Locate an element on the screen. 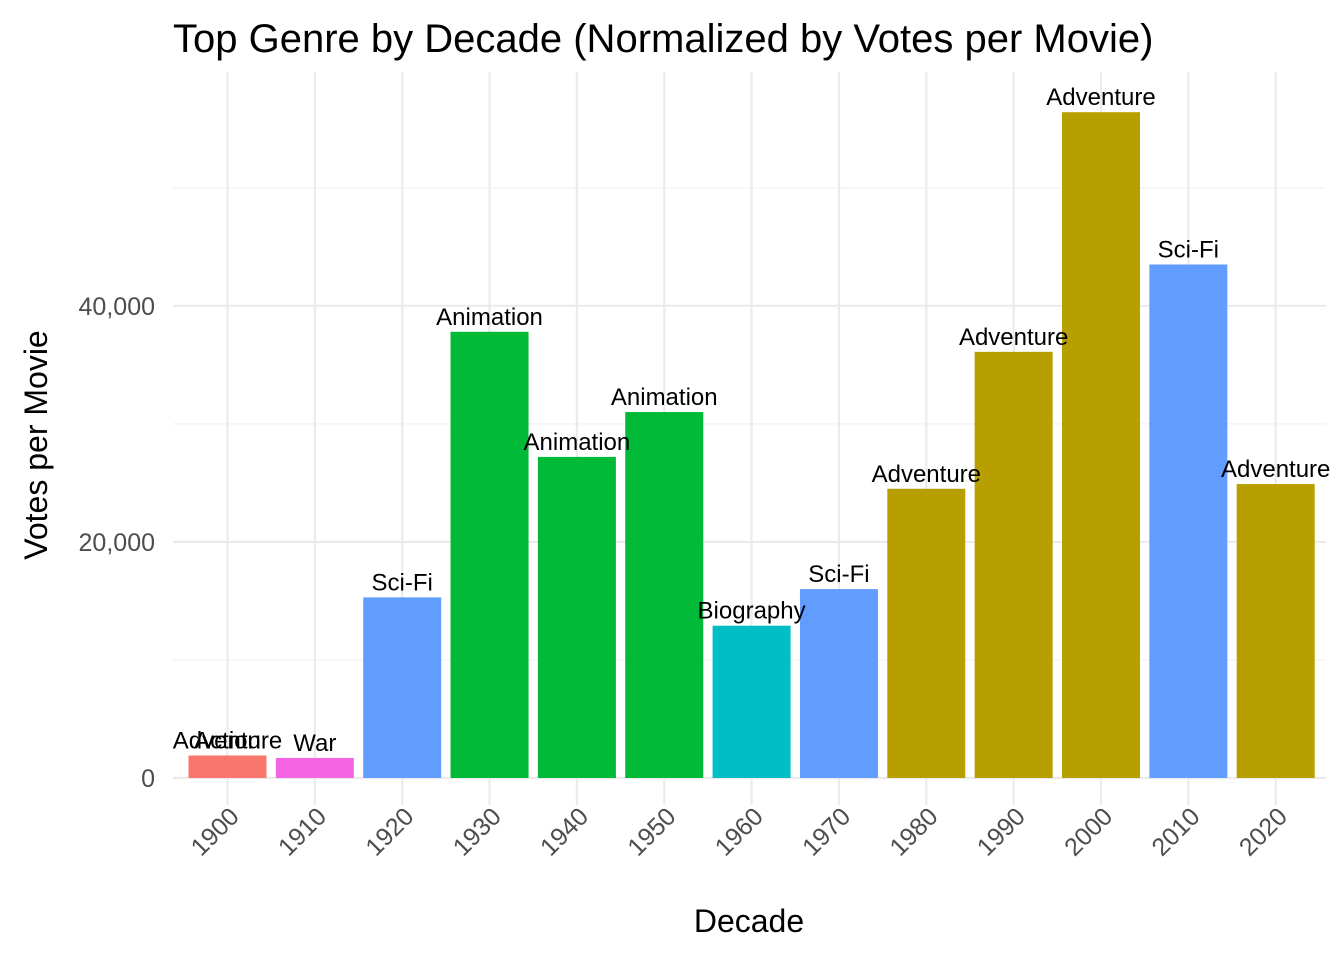 The image size is (1344, 960). bar-2010-sci-fi is located at coordinates (1188, 521).